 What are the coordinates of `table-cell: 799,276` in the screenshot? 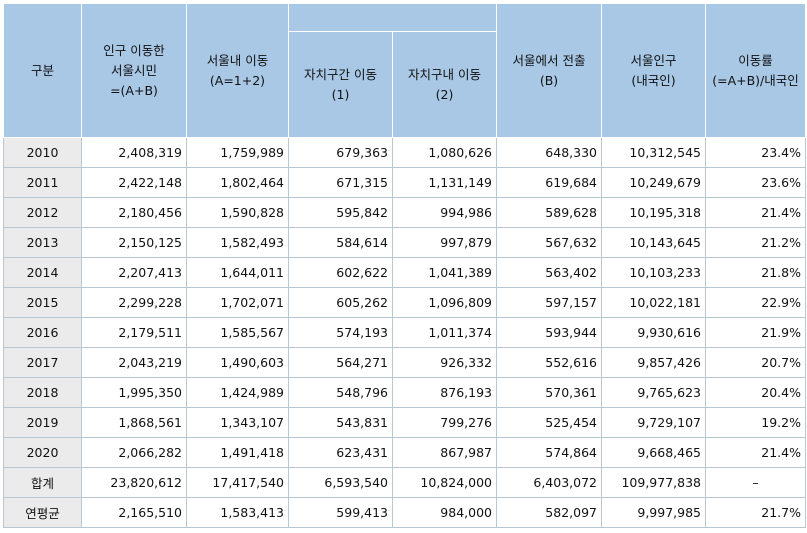 It's located at (444, 422).